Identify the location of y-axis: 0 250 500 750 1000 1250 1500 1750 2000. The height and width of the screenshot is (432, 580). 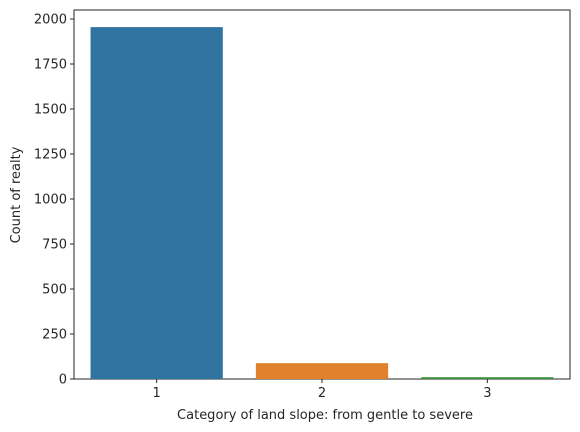
(54, 200).